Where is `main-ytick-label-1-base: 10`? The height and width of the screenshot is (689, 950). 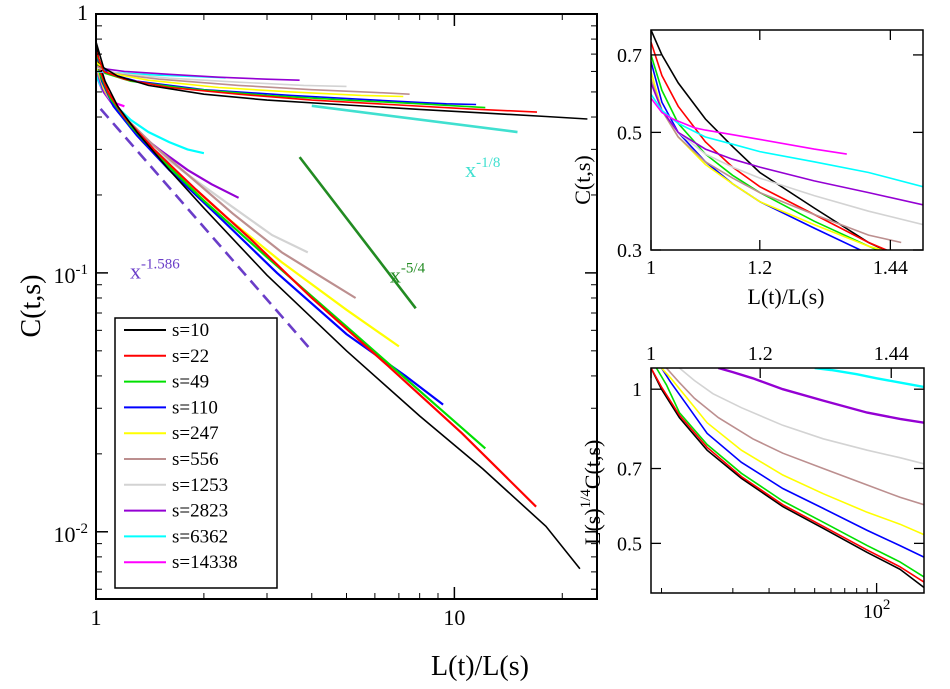
main-ytick-label-1-base: 10 is located at coordinates (65, 275).